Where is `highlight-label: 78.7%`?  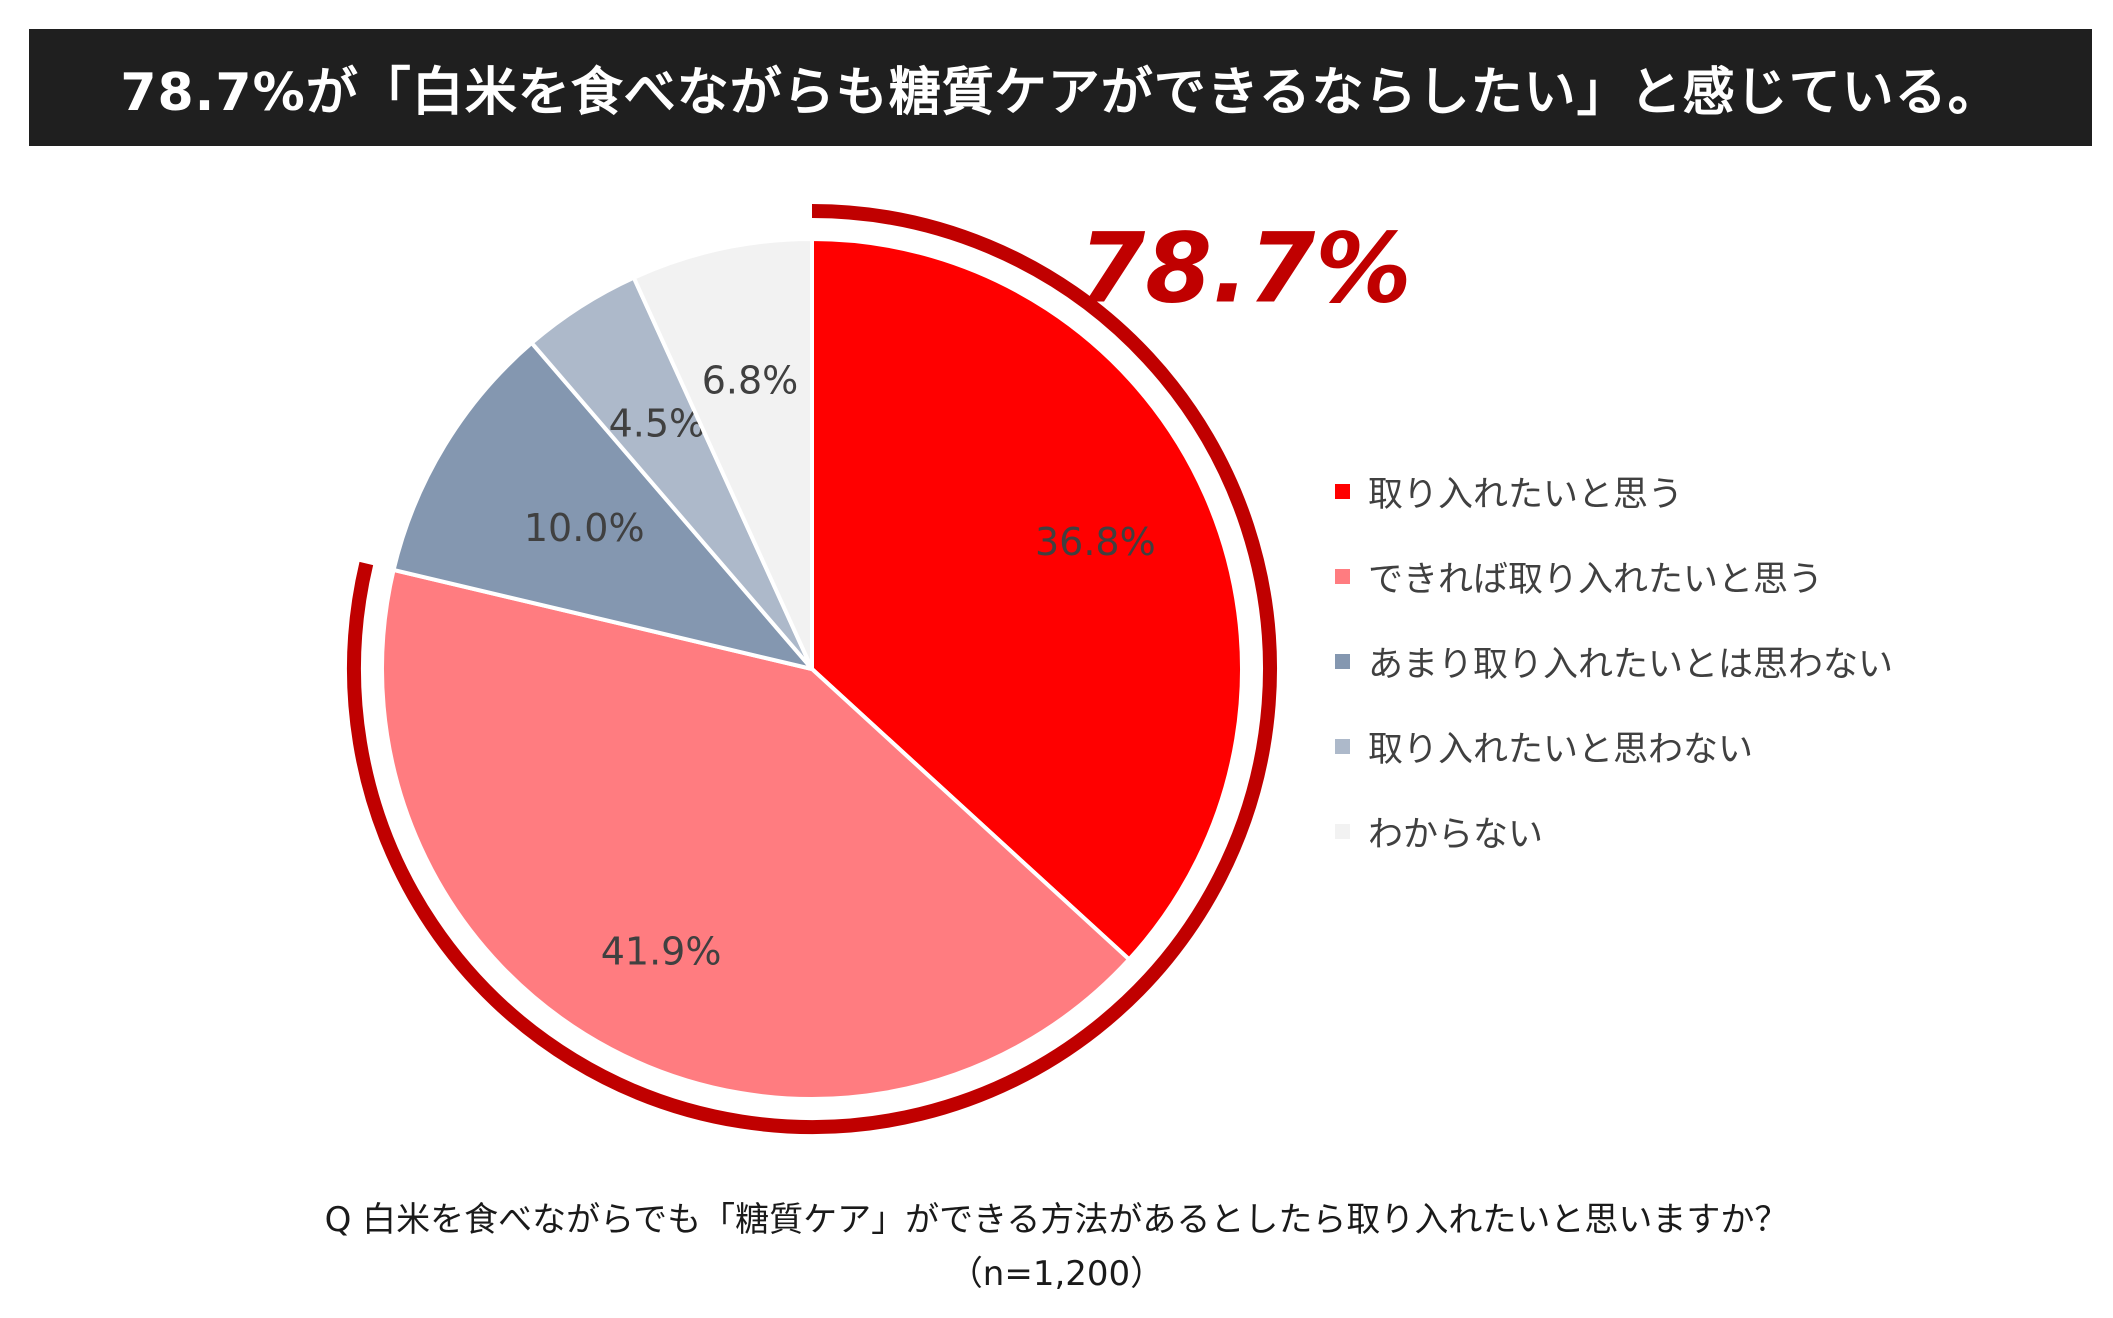
highlight-label: 78.7% is located at coordinates (1244, 268).